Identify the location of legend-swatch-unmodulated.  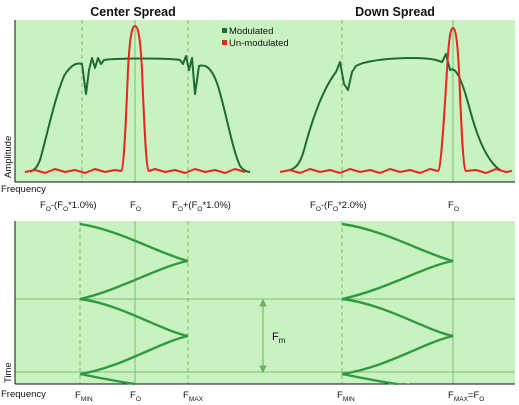
(224, 42).